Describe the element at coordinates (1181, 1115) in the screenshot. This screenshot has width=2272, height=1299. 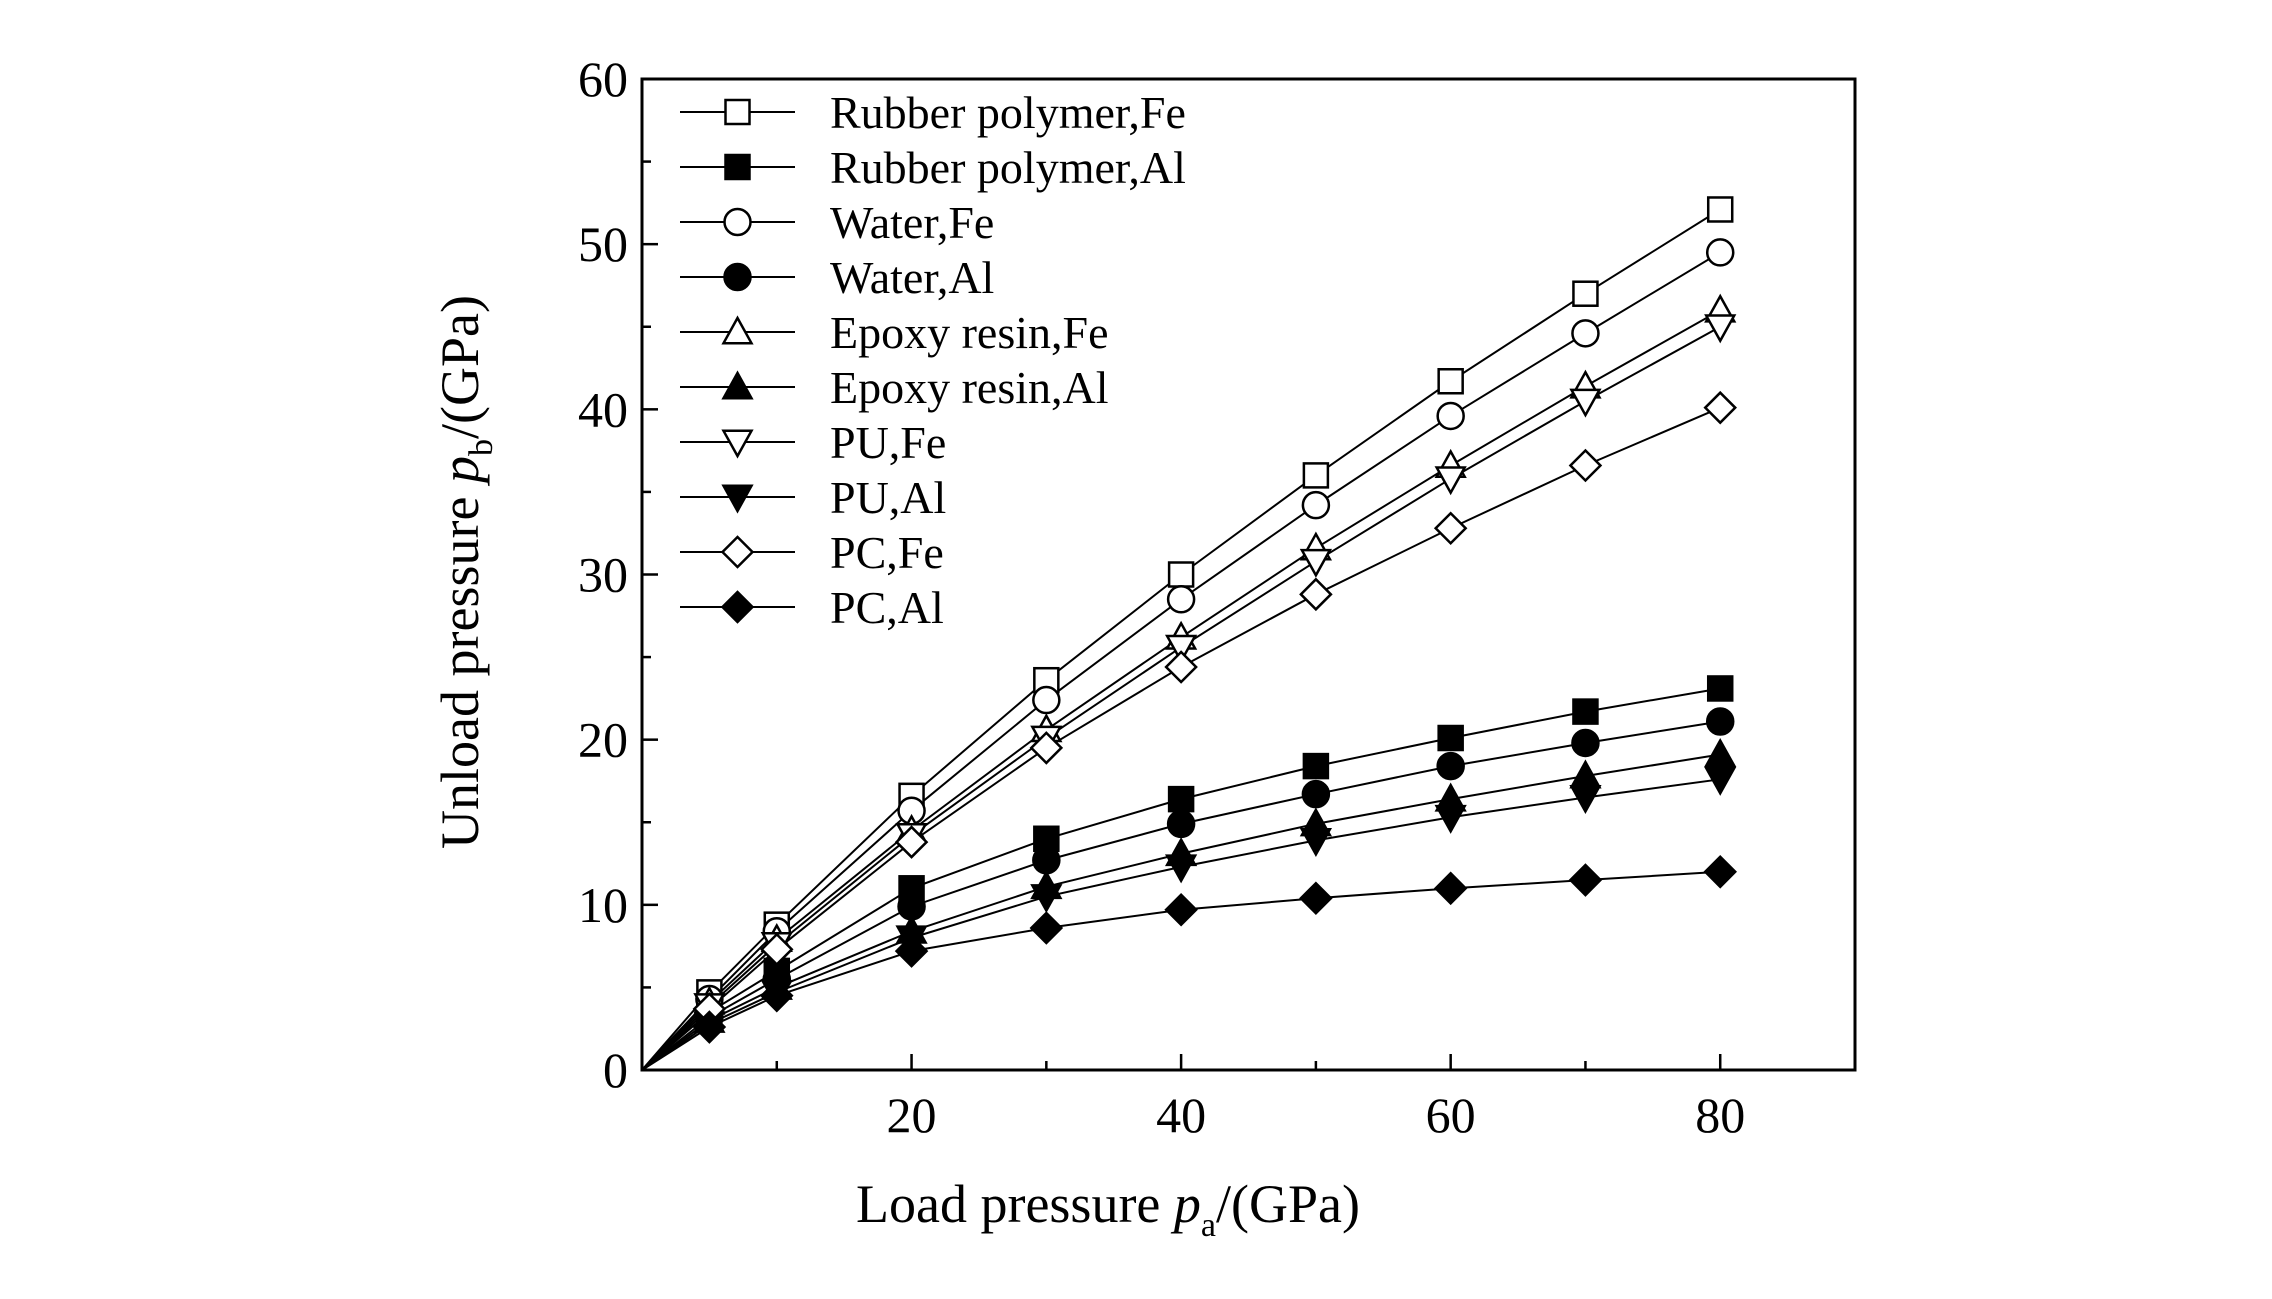
I see `x-tick-label: 40` at that location.